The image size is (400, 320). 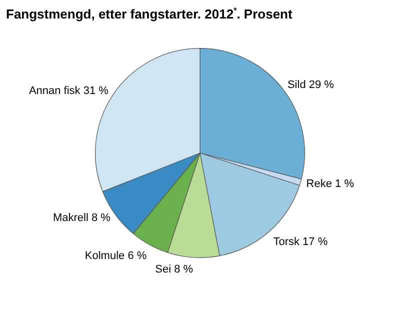 I want to click on slice-label: Sild 29 %, so click(x=310, y=85).